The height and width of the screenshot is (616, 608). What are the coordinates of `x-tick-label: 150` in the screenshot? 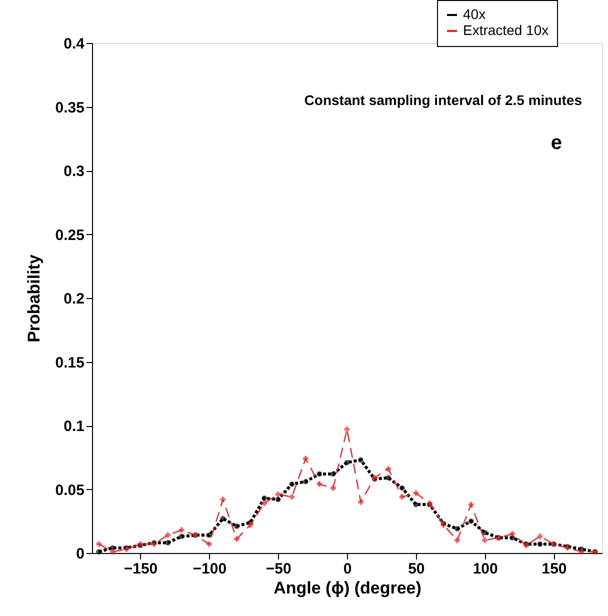 It's located at (554, 569).